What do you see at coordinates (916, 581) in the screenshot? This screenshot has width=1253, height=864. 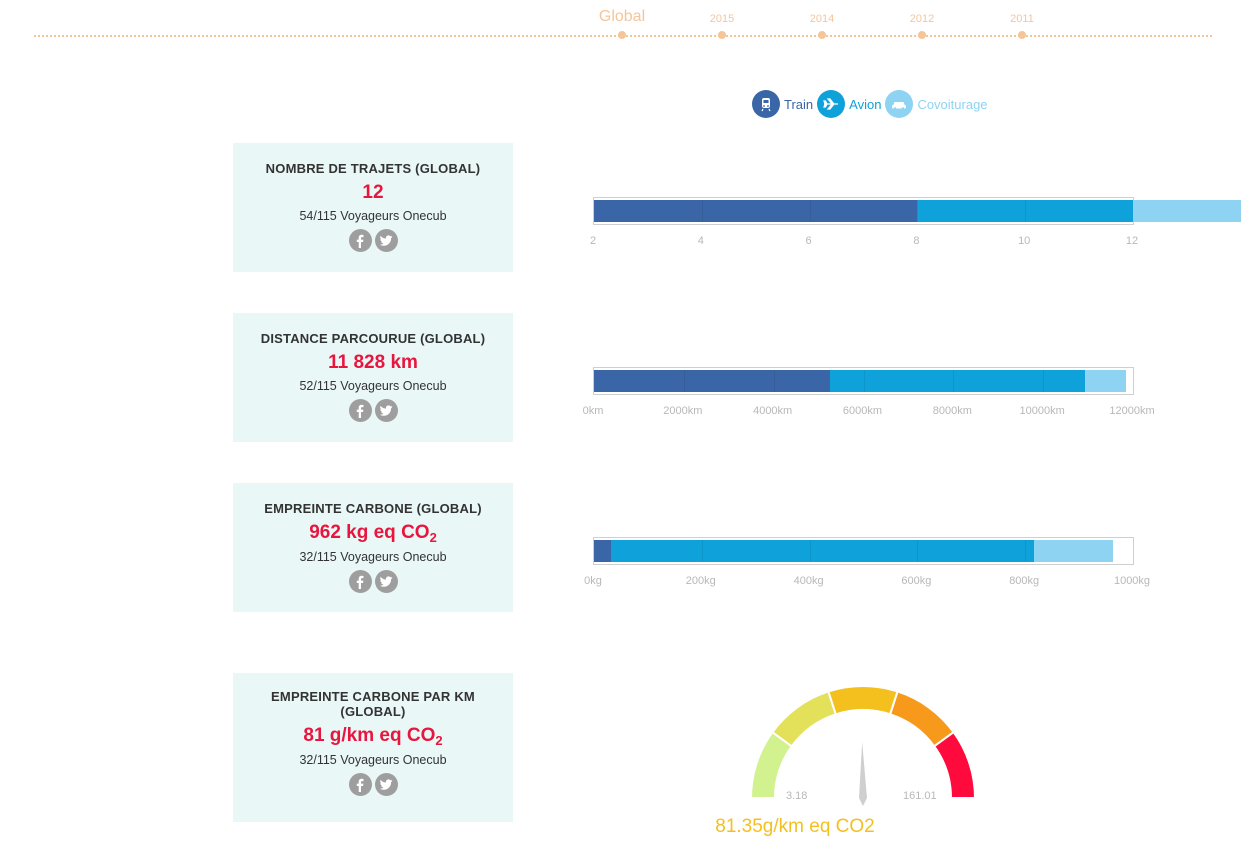 I see `axis-tick-label: 600kg` at bounding box center [916, 581].